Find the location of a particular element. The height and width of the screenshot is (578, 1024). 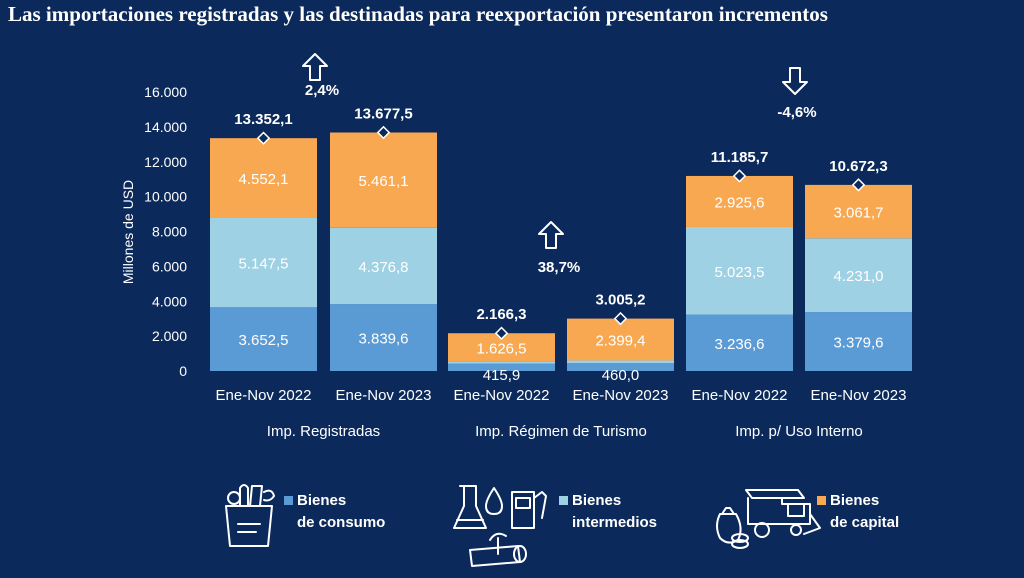

group-label: Imp. p/ Uso Interno is located at coordinates (799, 431).